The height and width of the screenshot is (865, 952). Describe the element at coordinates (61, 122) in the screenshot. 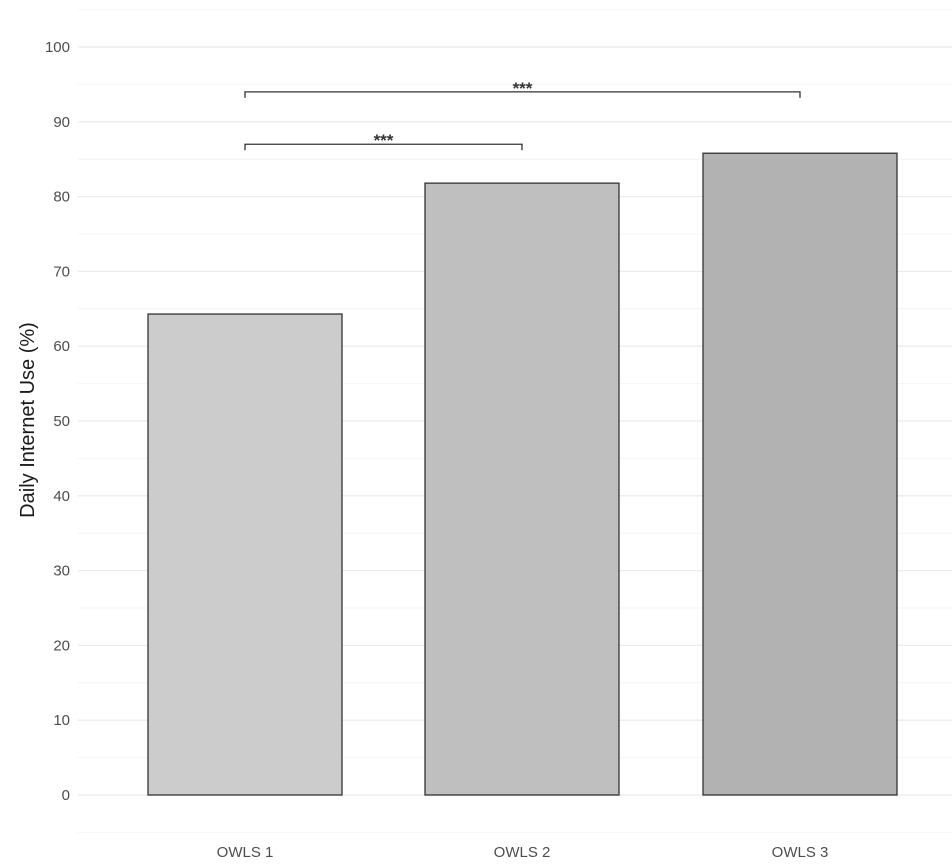

I see `y-tick-label: 90` at that location.